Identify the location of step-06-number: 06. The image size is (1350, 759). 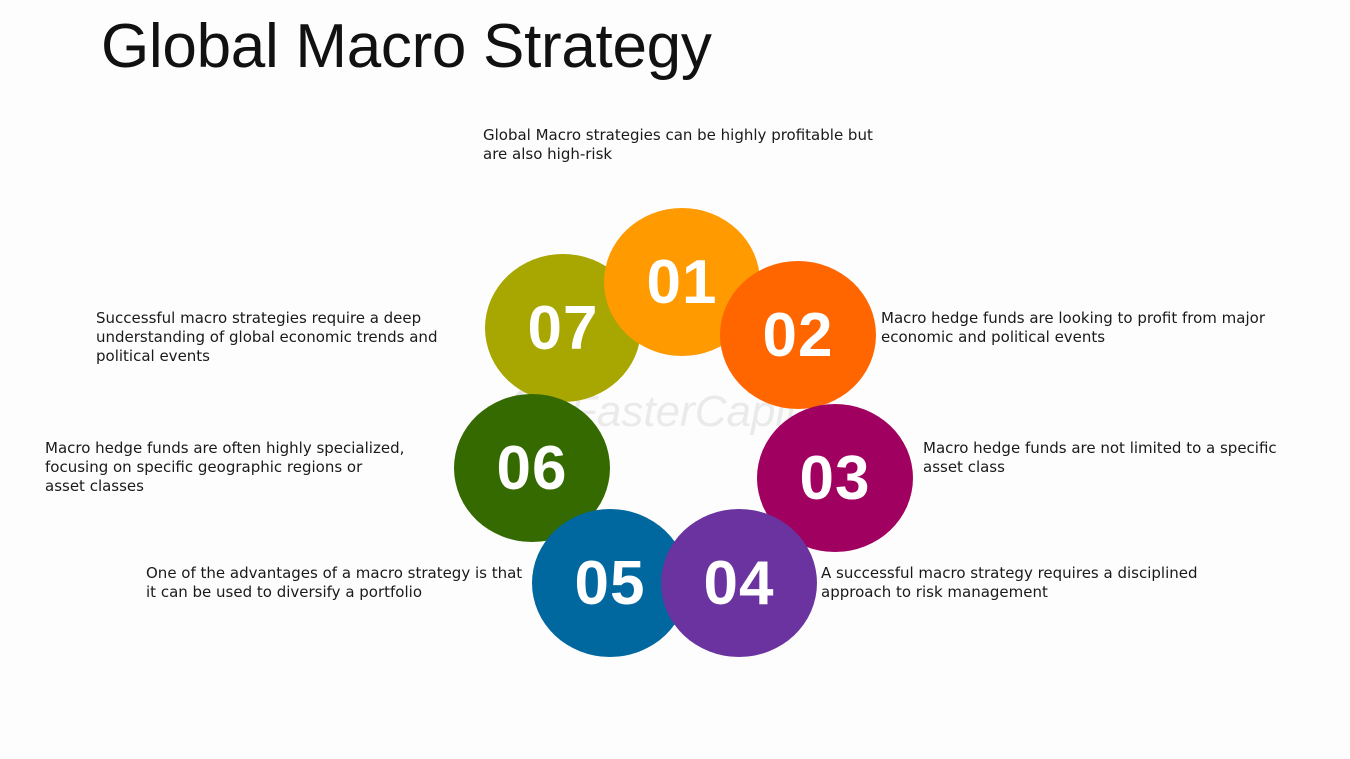
(532, 468).